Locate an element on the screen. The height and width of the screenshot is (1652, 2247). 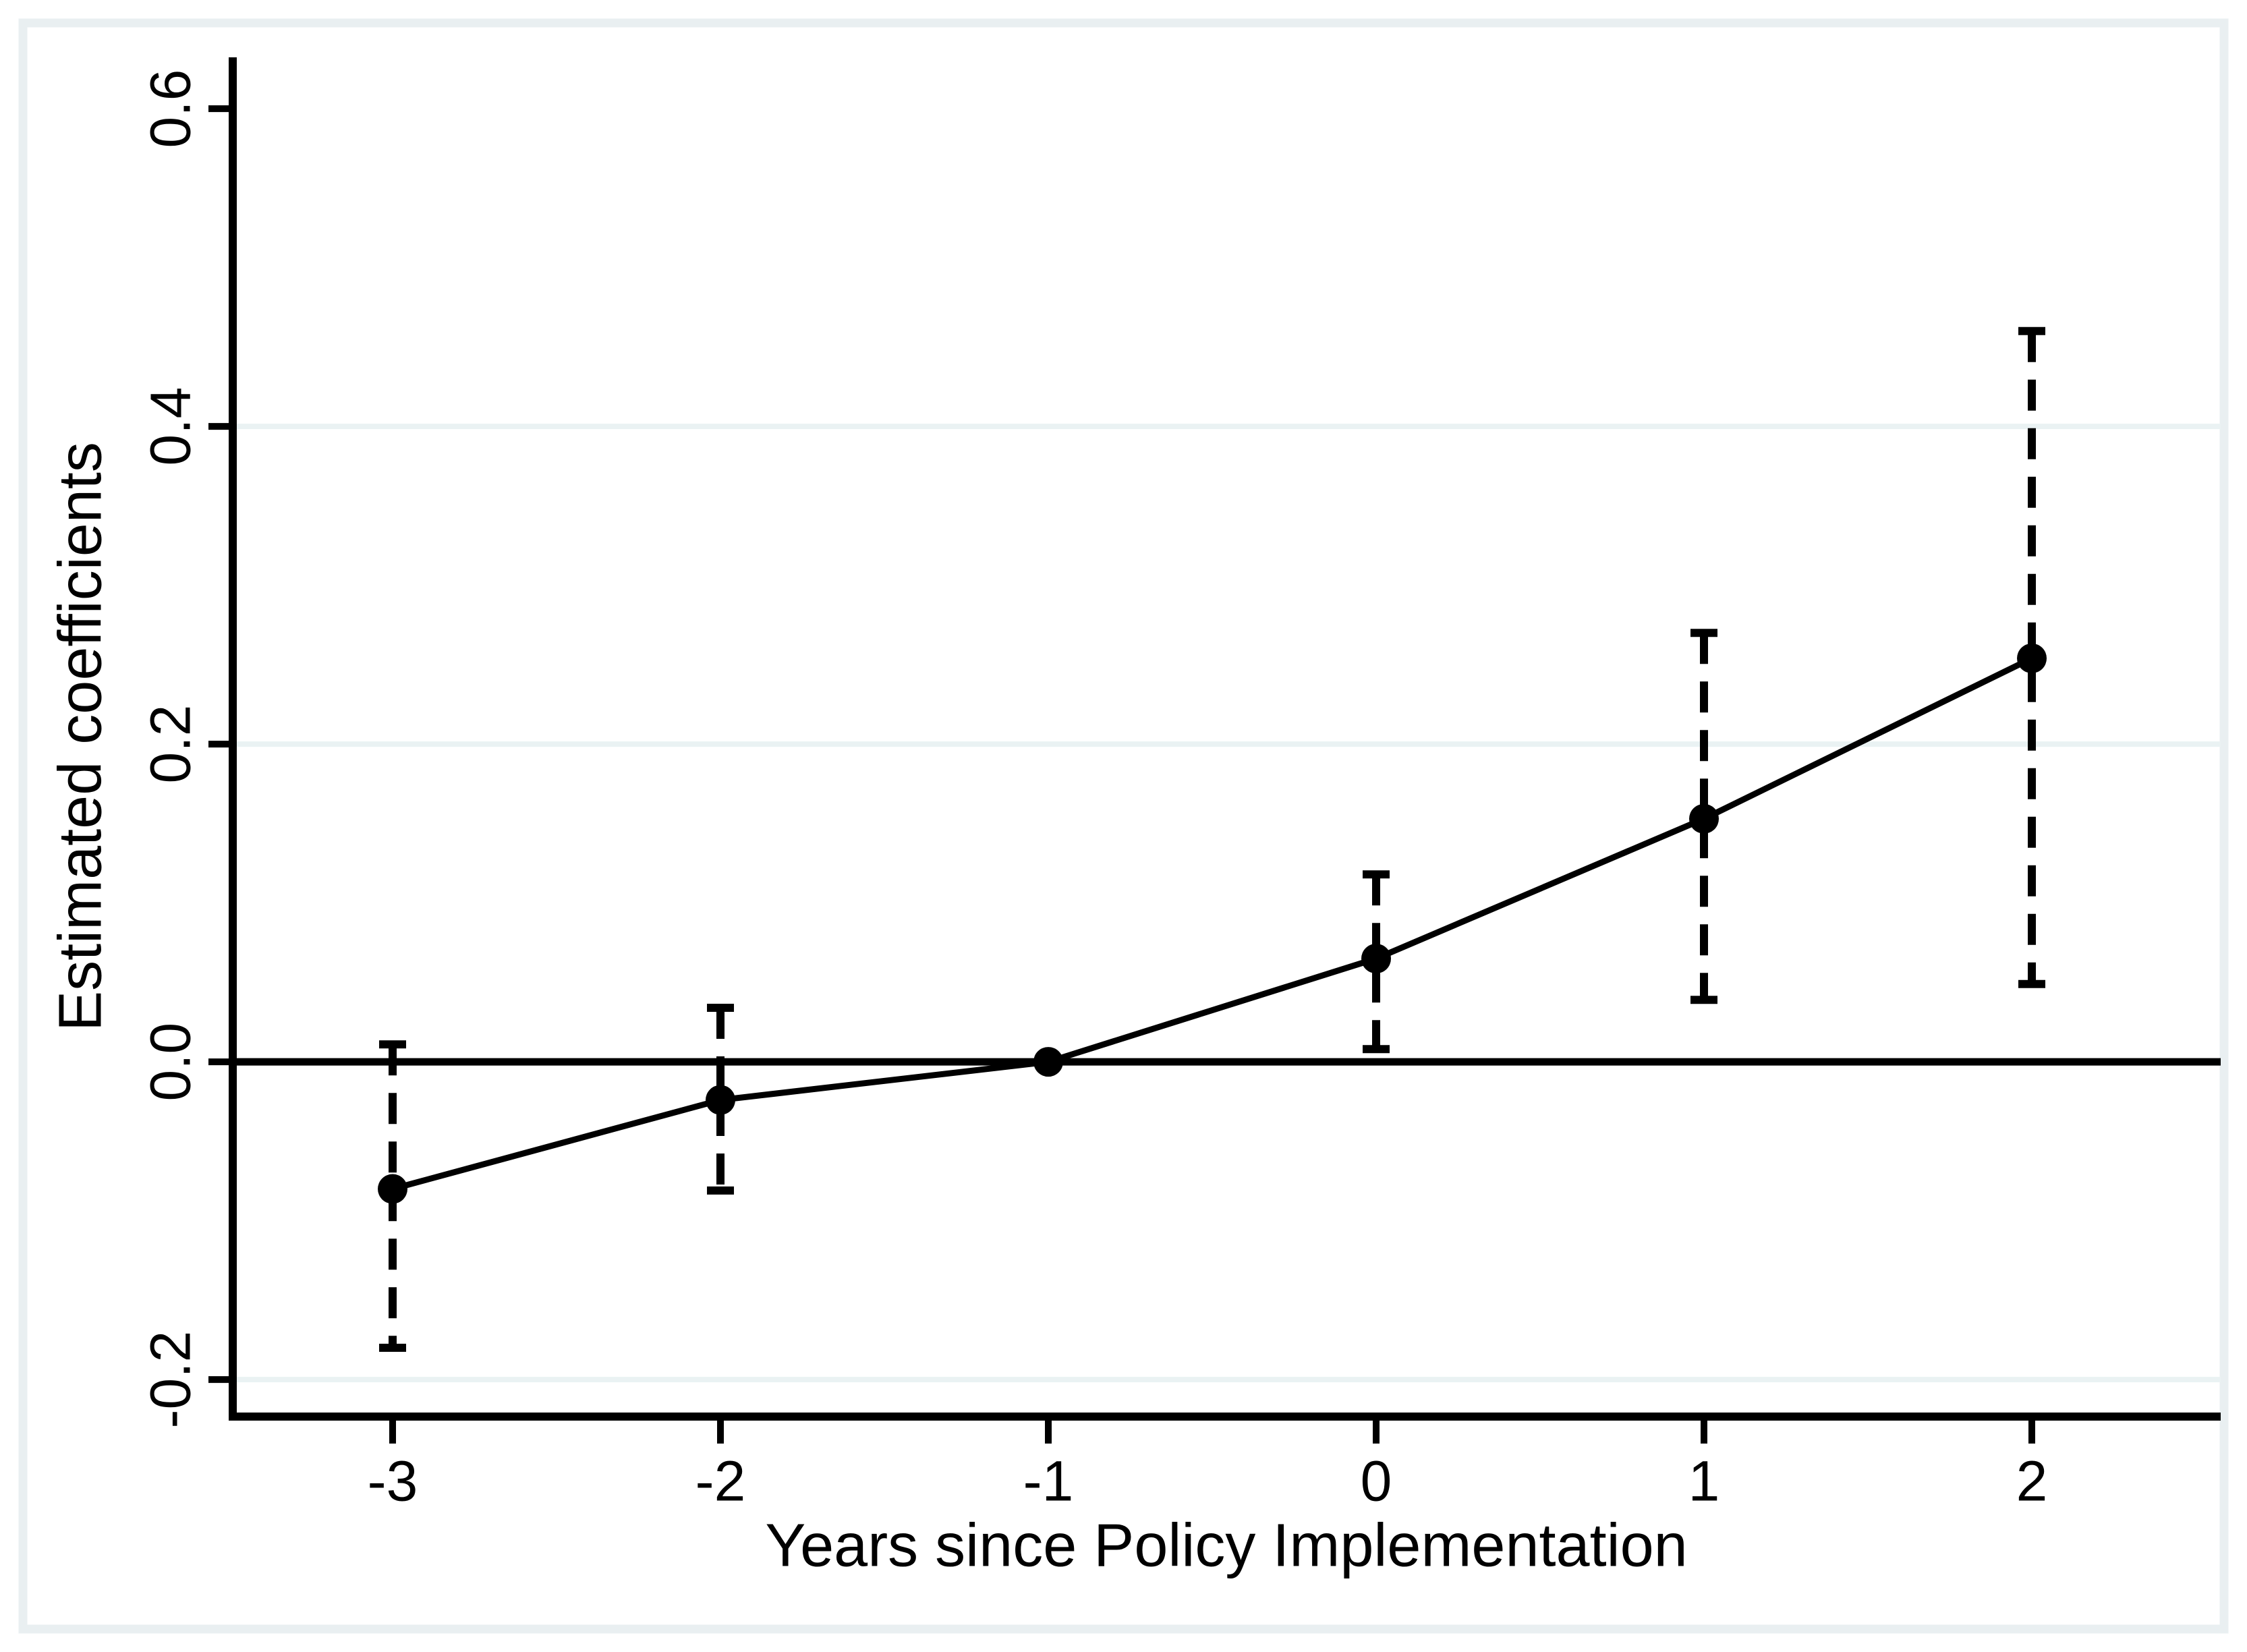
y-axis-title: Estimated coefficients is located at coordinates (81, 736).